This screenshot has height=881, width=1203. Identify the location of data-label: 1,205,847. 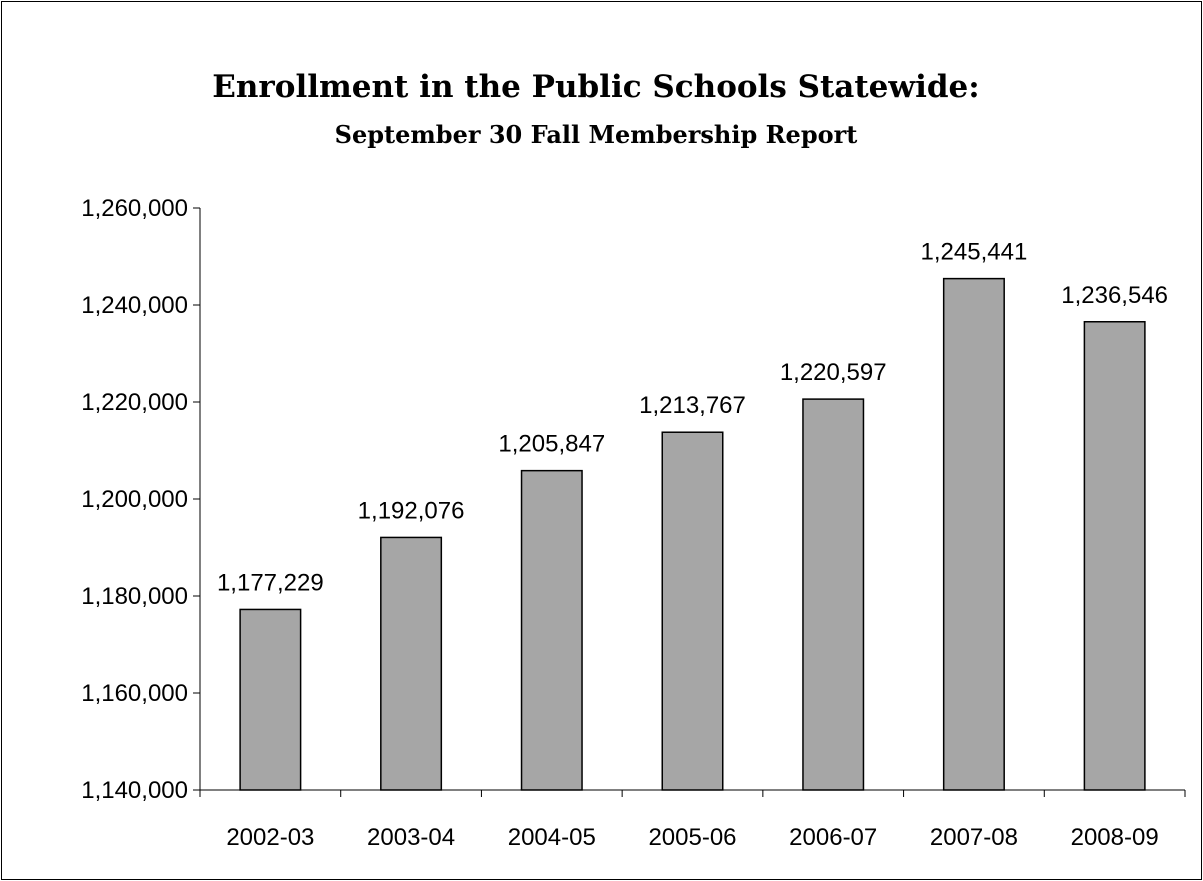
(551, 444).